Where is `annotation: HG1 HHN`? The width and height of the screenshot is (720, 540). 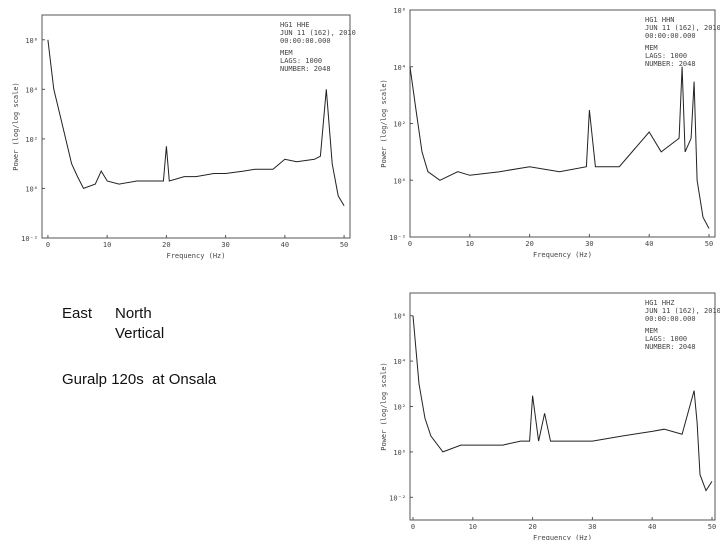
annotation: HG1 HHN is located at coordinates (660, 20).